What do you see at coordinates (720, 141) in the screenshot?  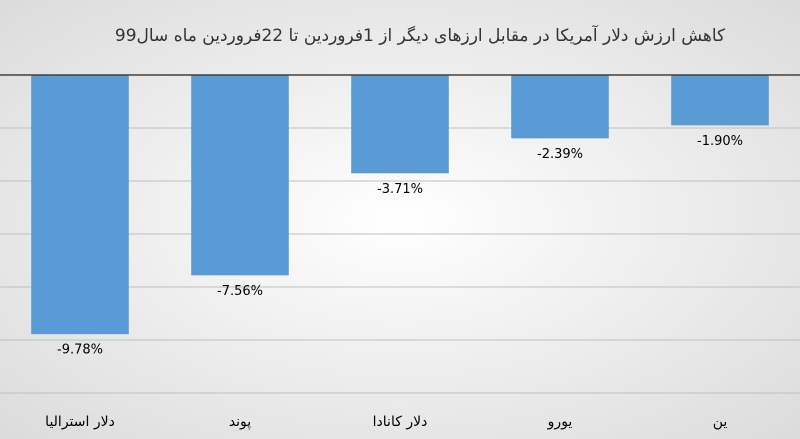 I see `value-label: -1.90%` at bounding box center [720, 141].